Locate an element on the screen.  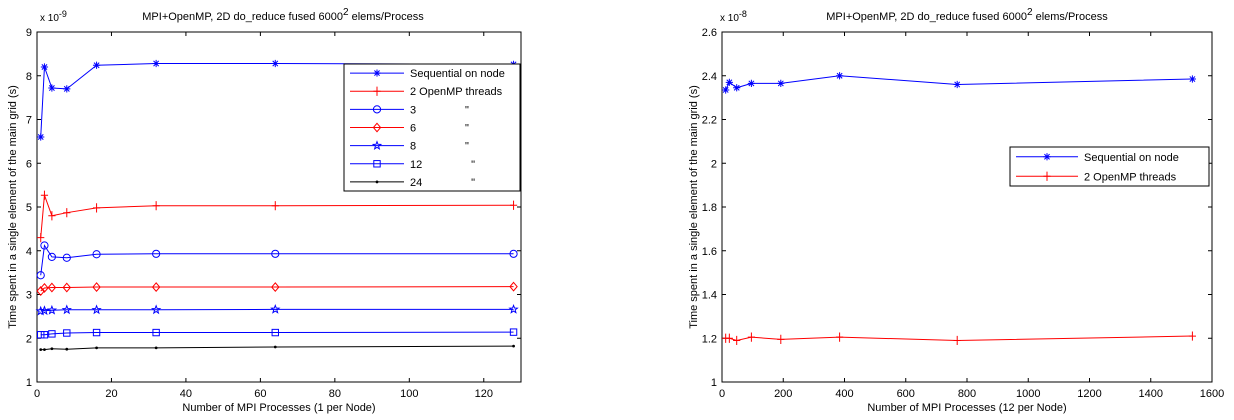
x-axis-label: Number of MPI Processes (1 per Node) is located at coordinates (278, 408).